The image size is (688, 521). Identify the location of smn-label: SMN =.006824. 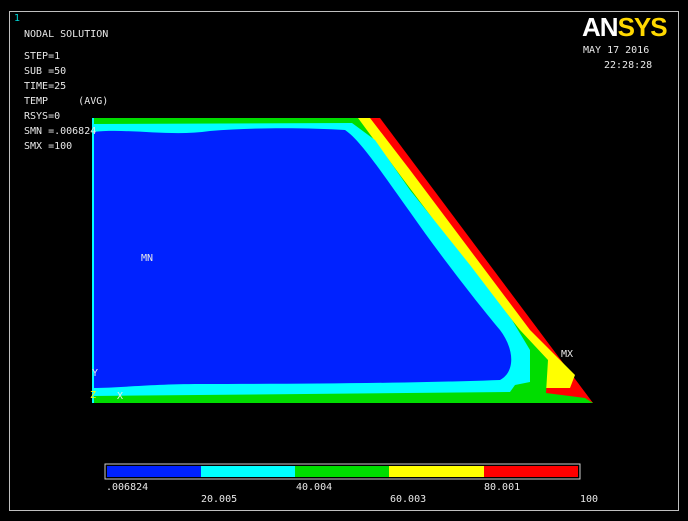
(60, 131).